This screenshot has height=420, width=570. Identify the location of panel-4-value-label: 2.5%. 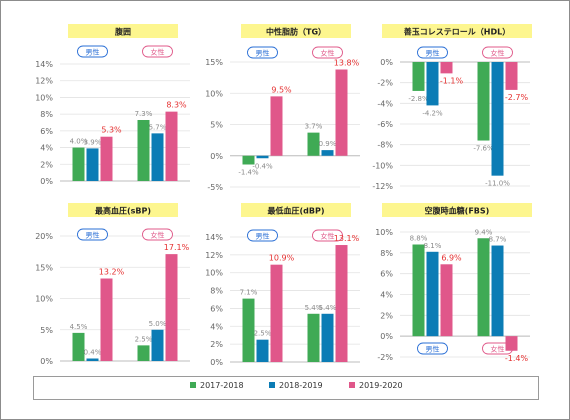
(144, 339).